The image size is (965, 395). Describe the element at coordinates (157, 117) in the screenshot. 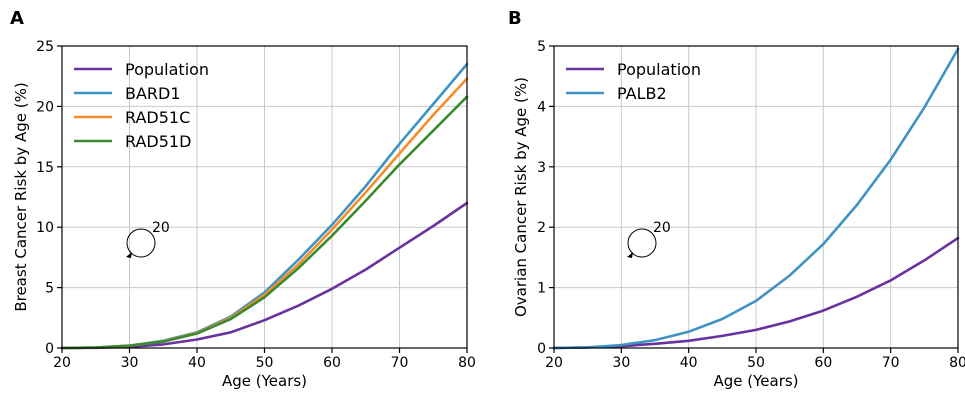

I see `legend-entry: RAD51C` at that location.